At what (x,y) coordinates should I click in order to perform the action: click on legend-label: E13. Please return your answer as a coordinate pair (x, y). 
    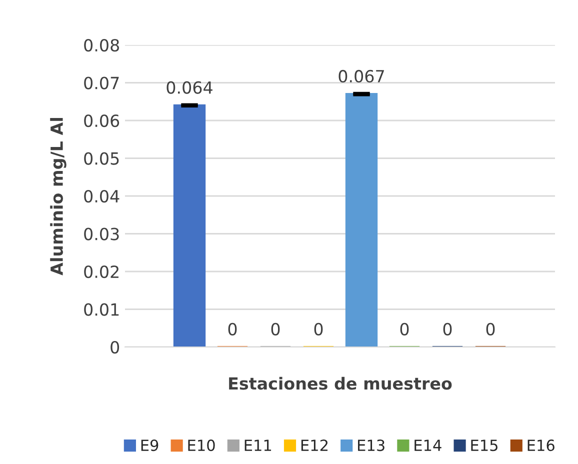
    Looking at the image, I should click on (371, 446).